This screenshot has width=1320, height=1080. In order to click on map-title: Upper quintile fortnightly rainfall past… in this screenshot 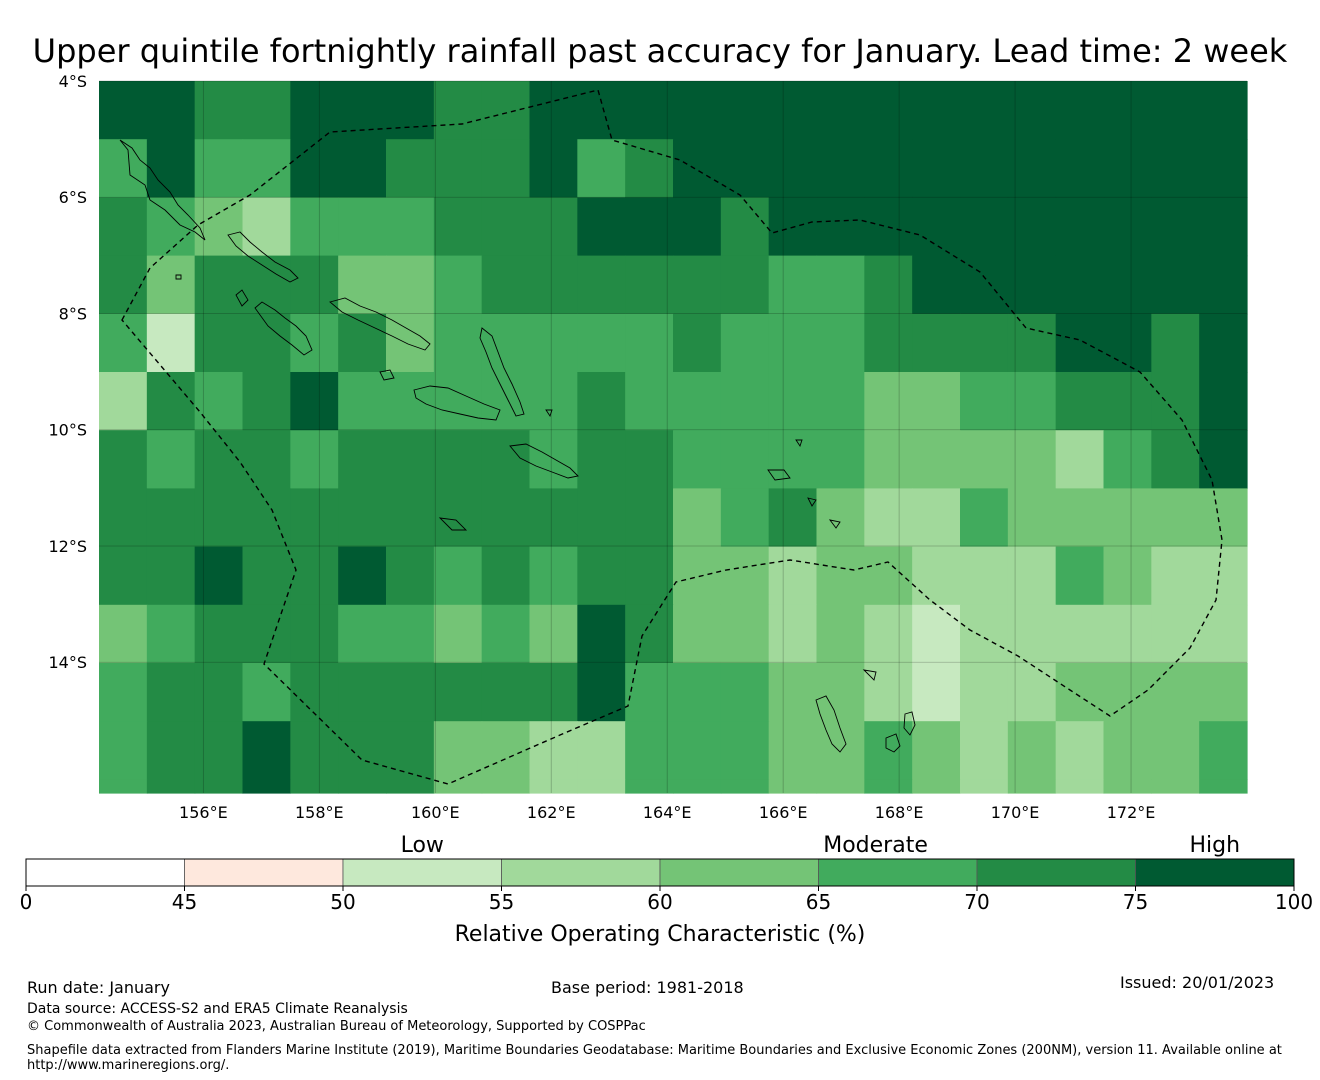, I will do `click(660, 51)`.